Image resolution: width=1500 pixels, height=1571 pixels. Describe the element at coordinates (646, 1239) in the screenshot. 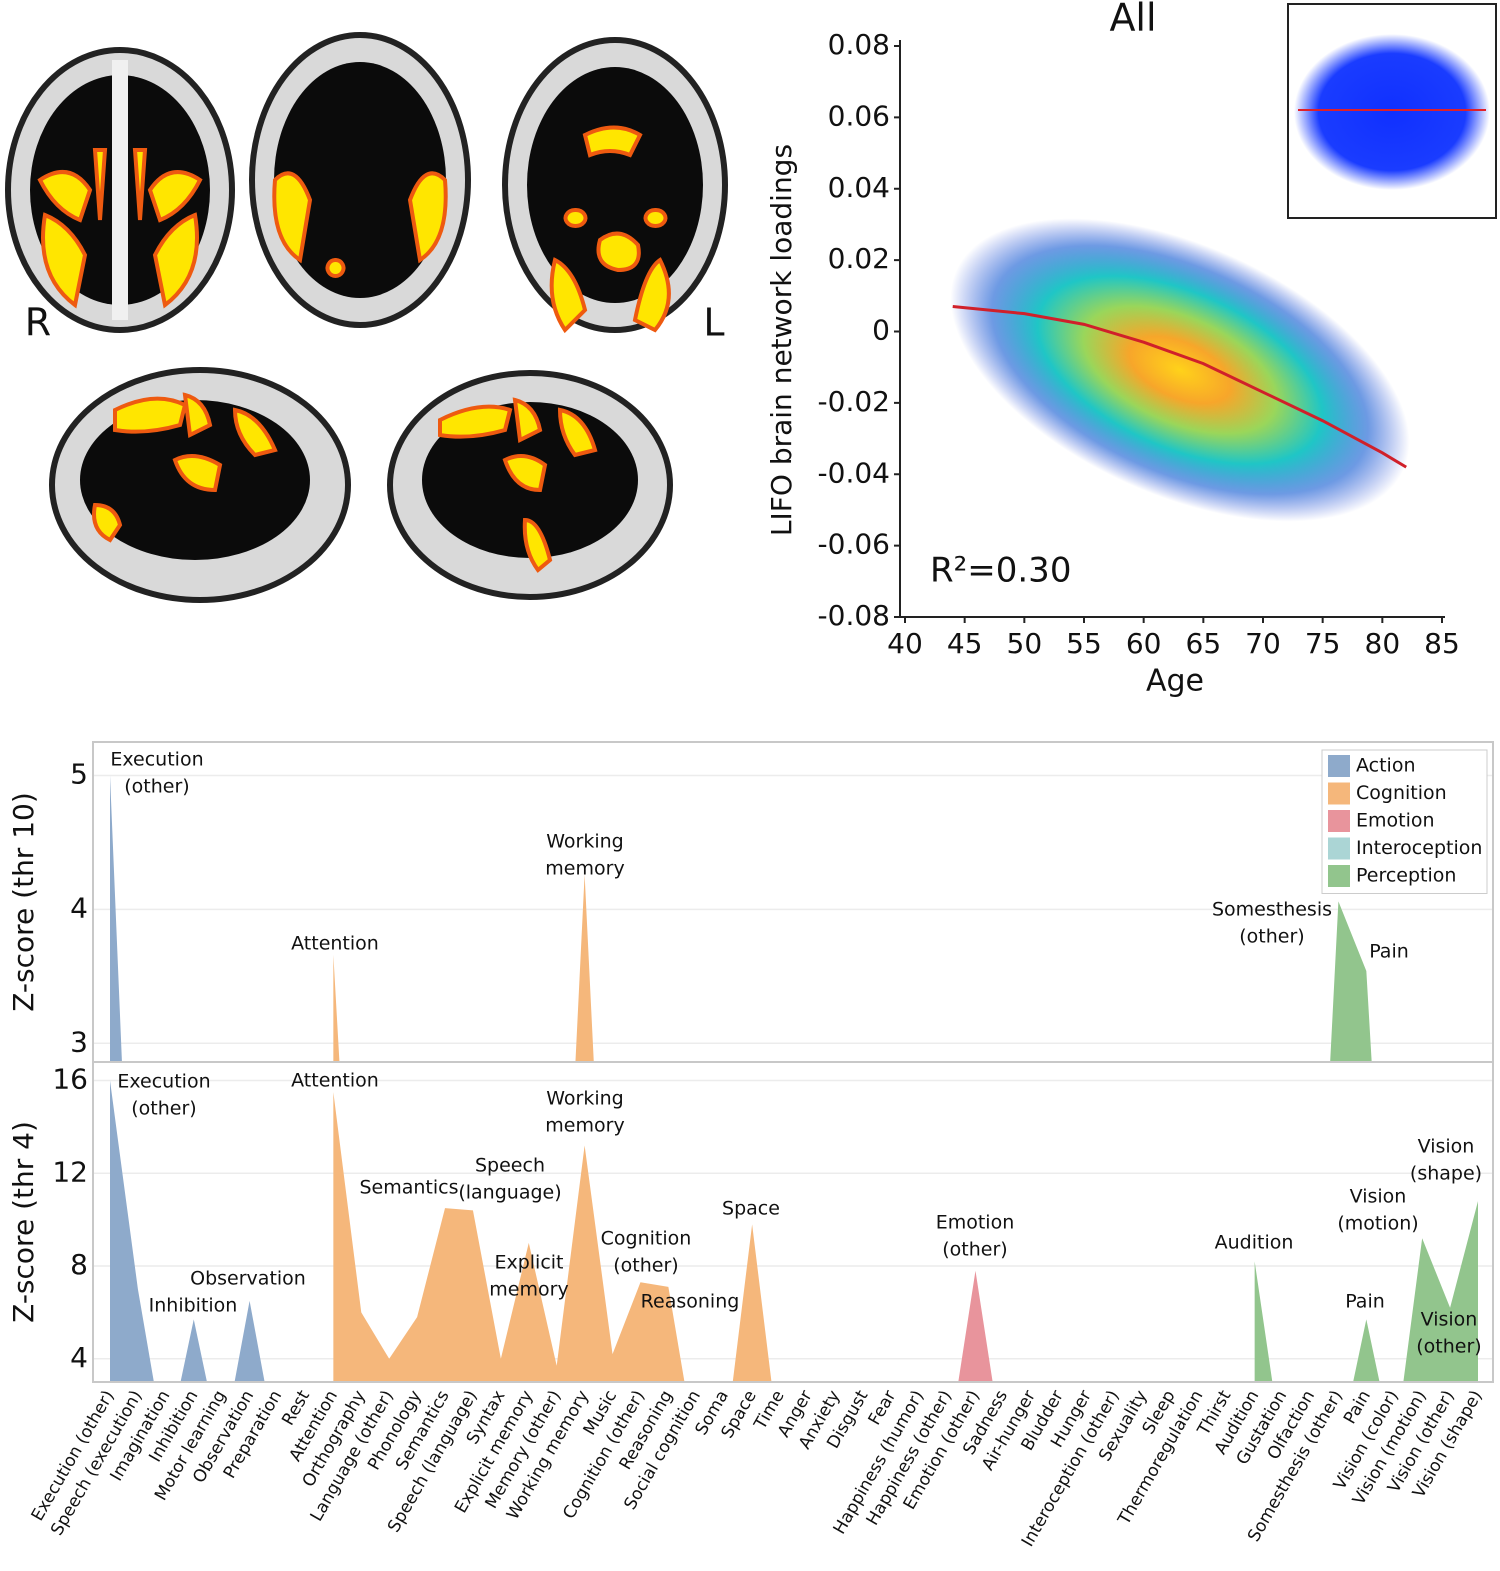

I see `annotation: Cognition` at that location.